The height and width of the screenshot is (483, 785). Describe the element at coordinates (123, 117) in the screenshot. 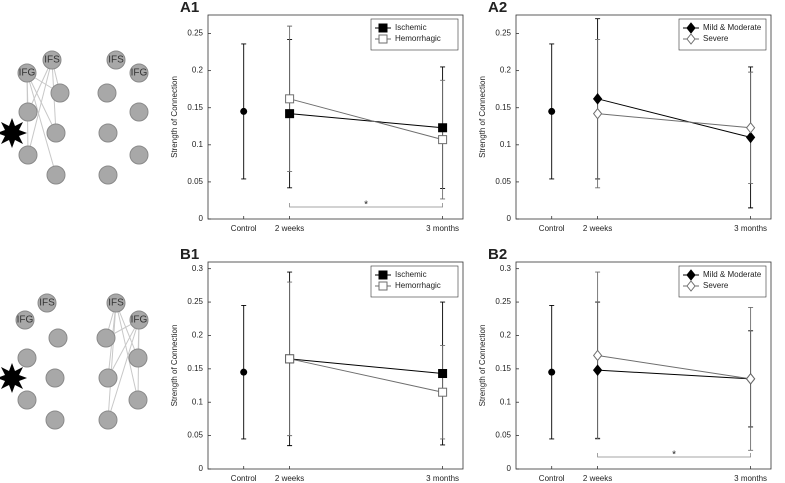

I see `network-a-right: IFS IFG` at that location.